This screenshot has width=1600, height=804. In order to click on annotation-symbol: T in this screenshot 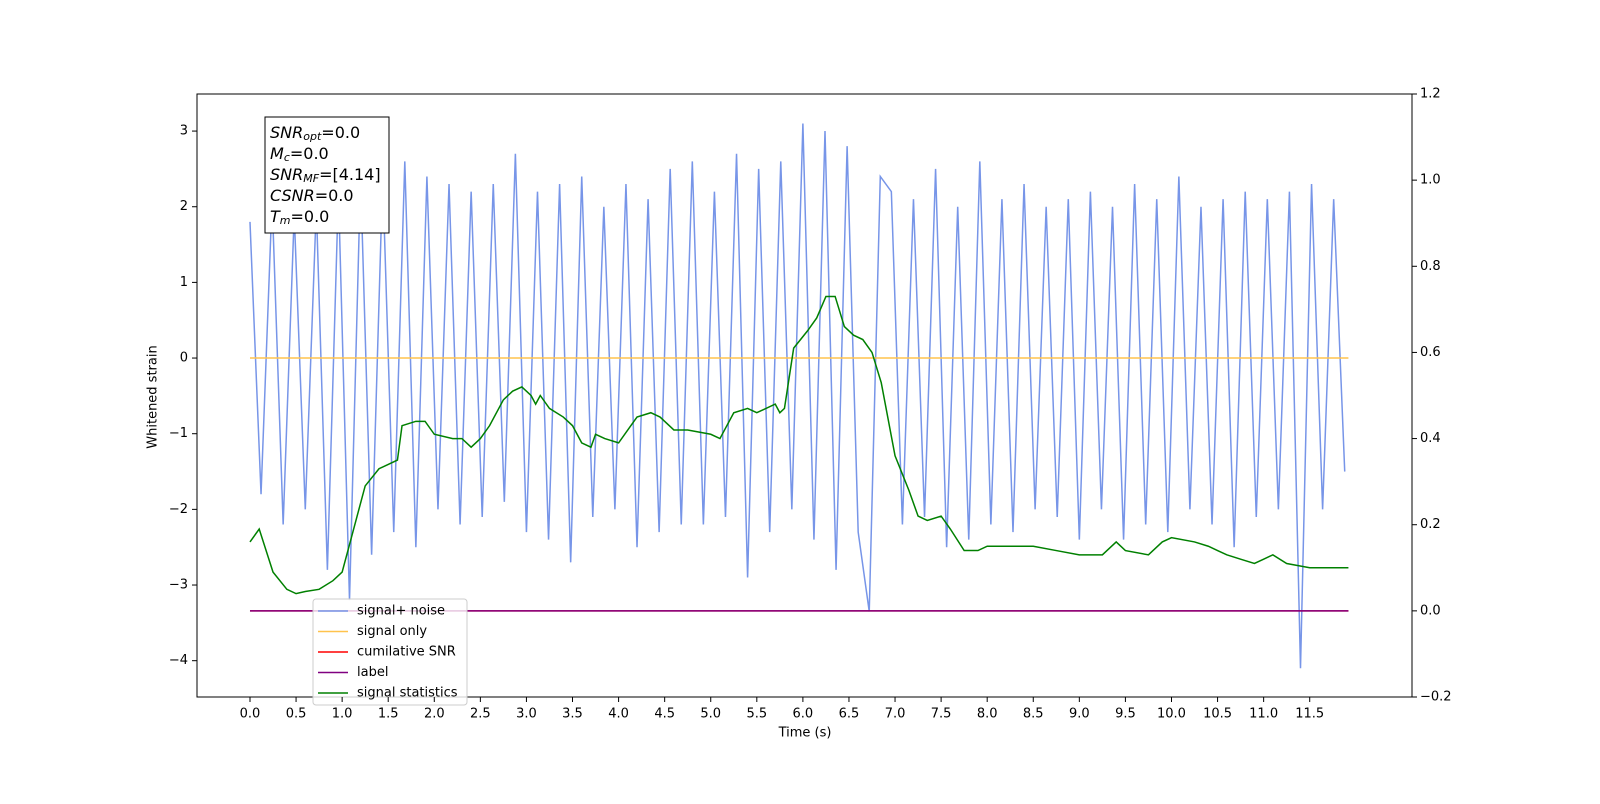, I will do `click(275, 216)`.